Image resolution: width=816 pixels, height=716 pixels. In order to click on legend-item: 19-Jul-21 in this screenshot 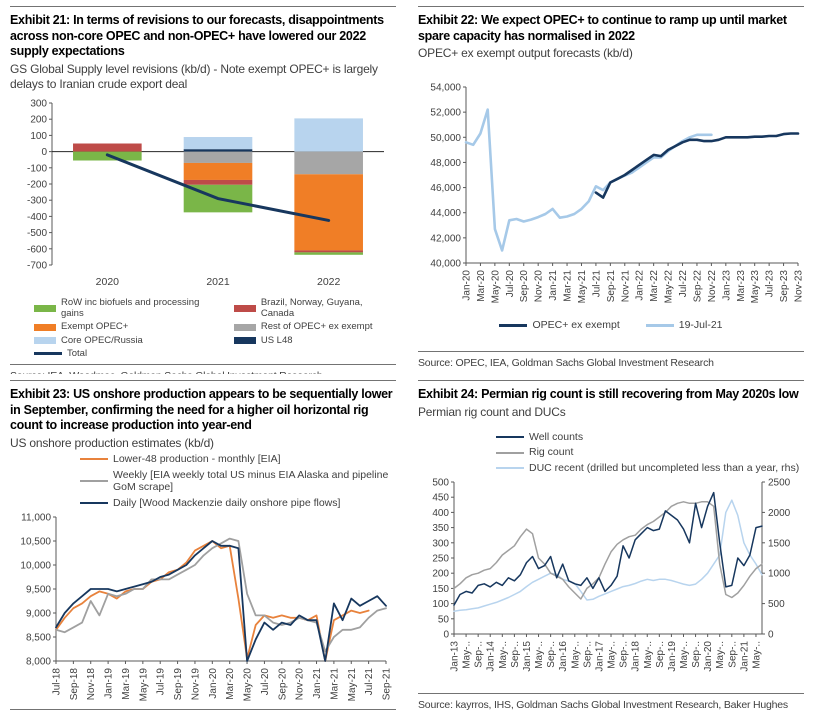, I will do `click(684, 325)`.